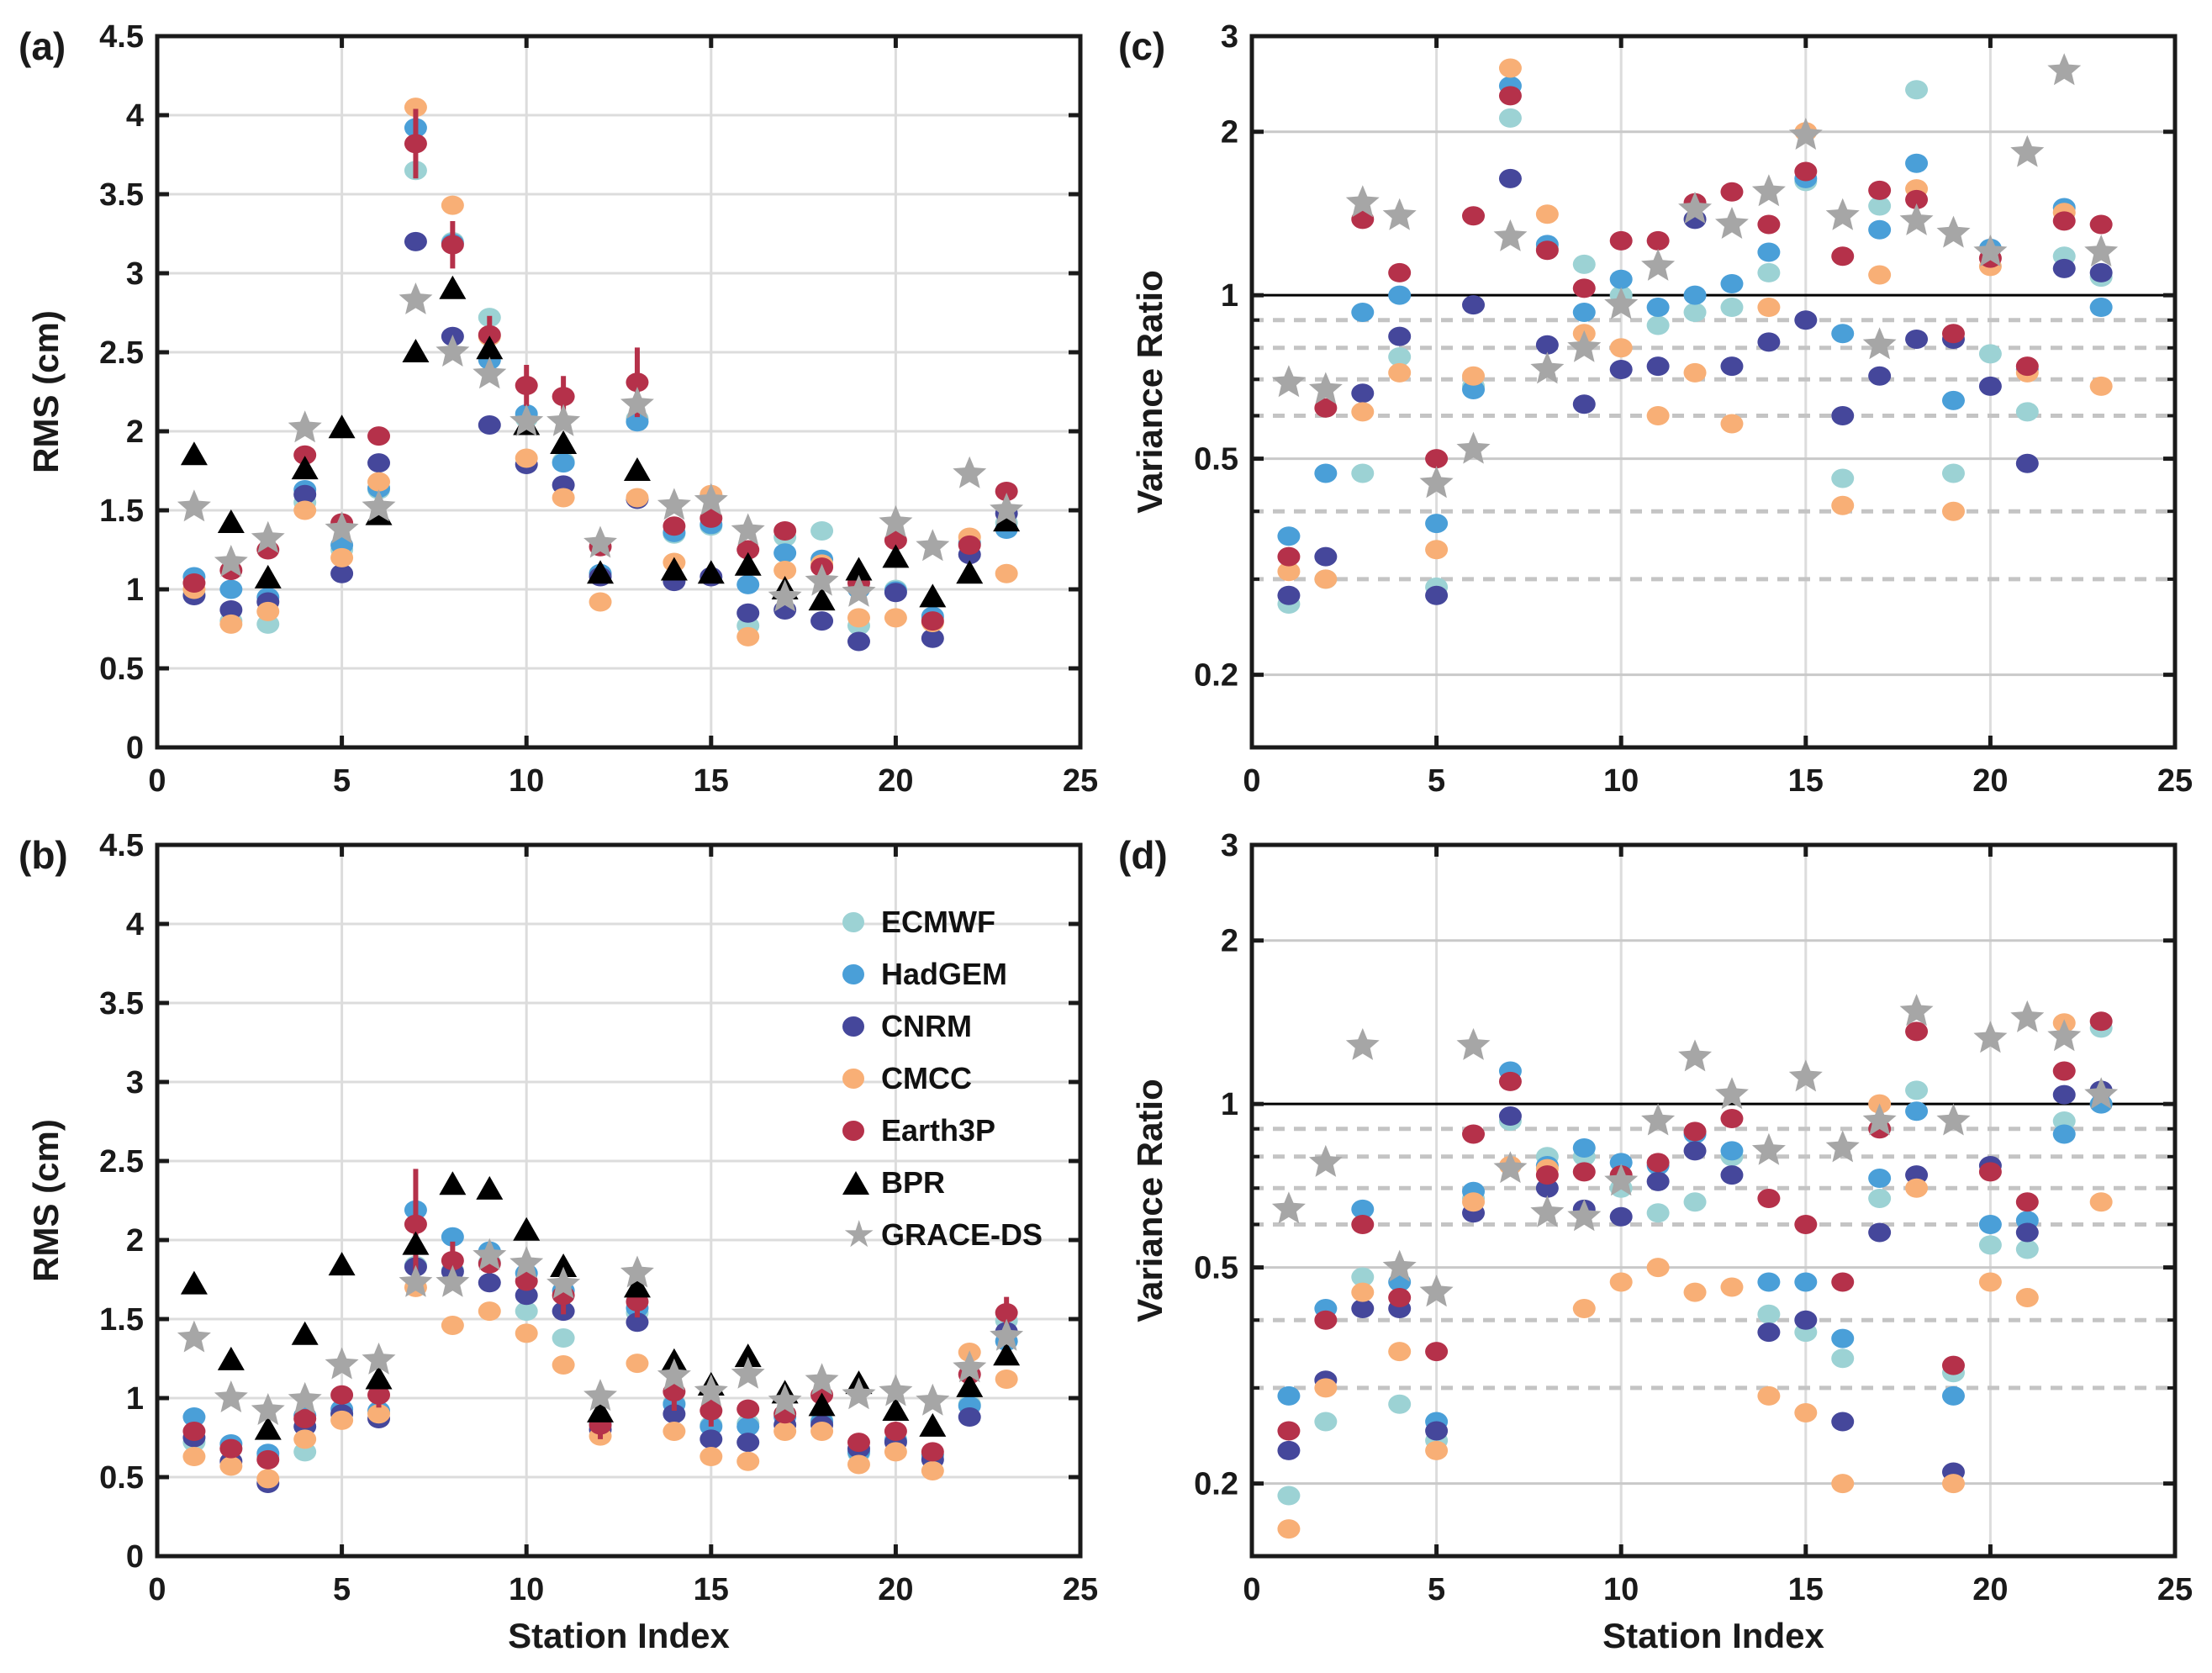 This screenshot has width=2212, height=1673. I want to click on panel-d-xtick: 0, so click(1251, 1589).